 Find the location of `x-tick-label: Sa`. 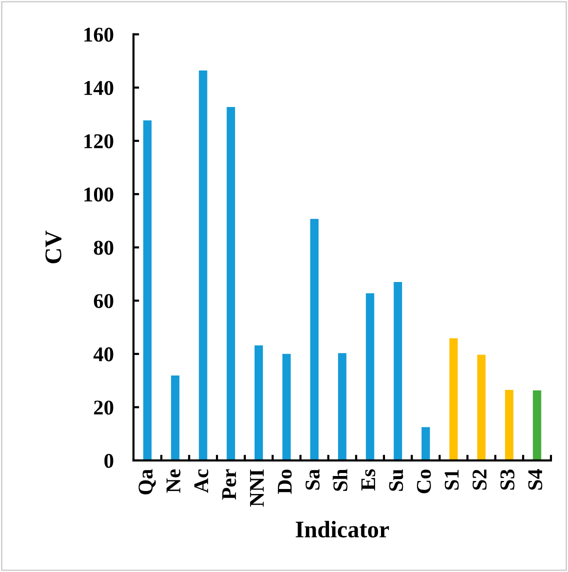

x-tick-label: Sa is located at coordinates (313, 479).